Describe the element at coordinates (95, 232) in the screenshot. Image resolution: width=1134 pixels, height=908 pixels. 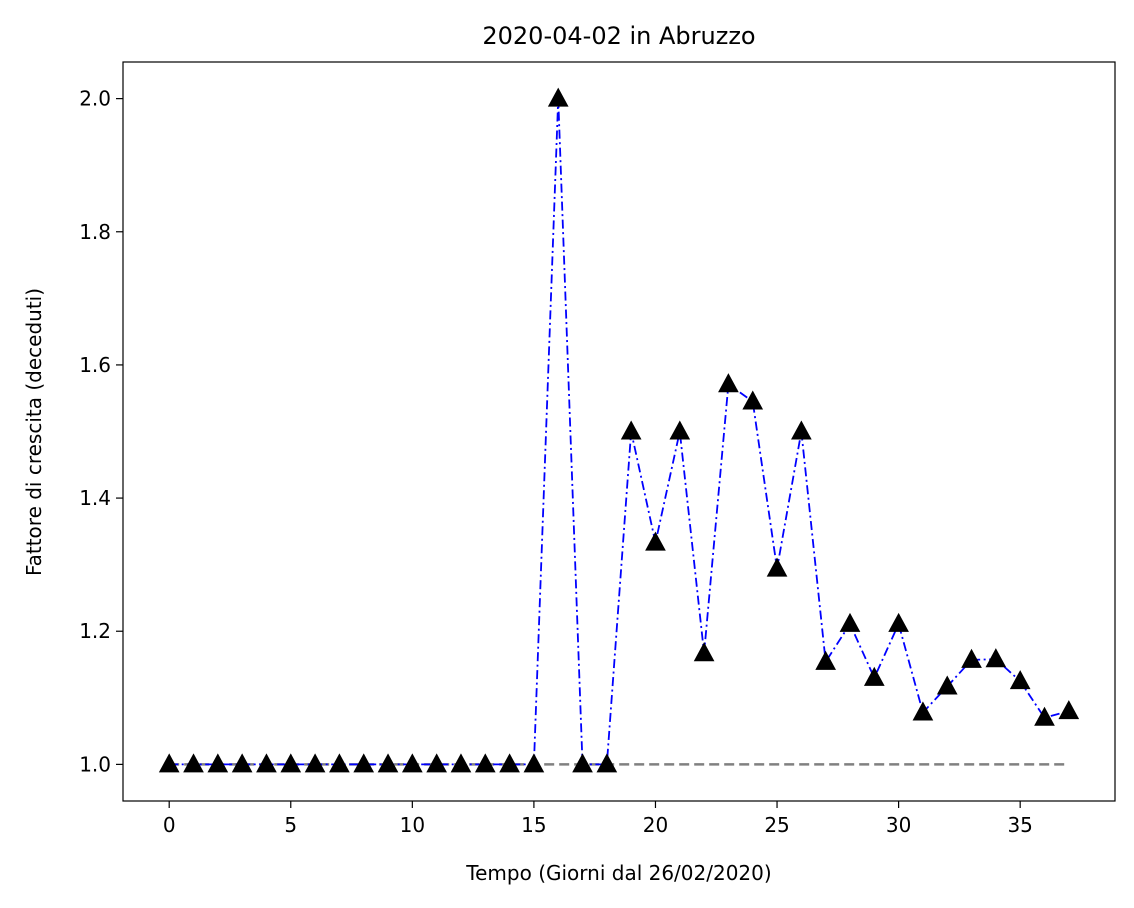
I see `y-tick-label: 1.8` at that location.